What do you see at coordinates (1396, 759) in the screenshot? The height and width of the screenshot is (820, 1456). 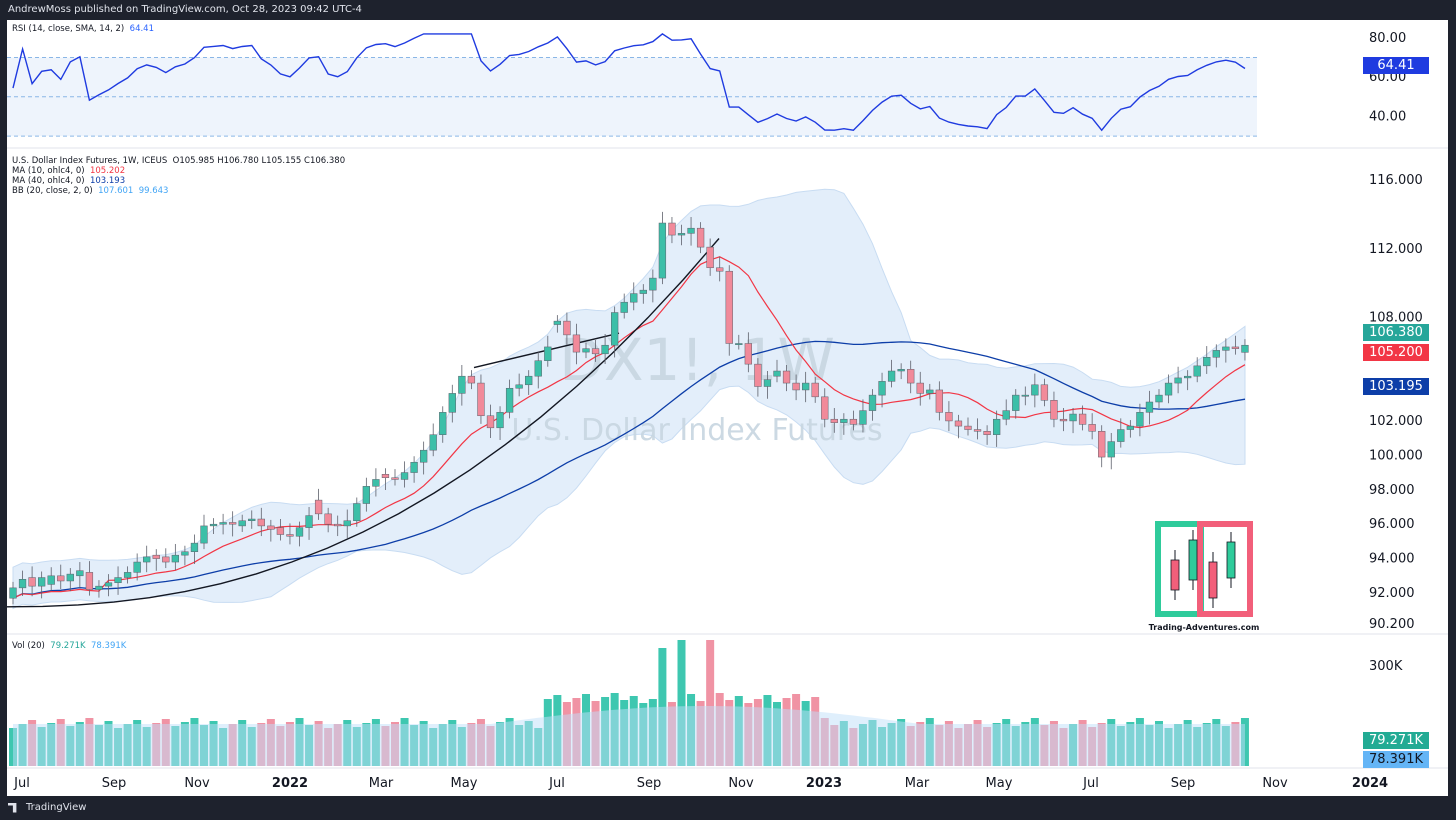 I see `volume-ma-tag: 78.391K` at bounding box center [1396, 759].